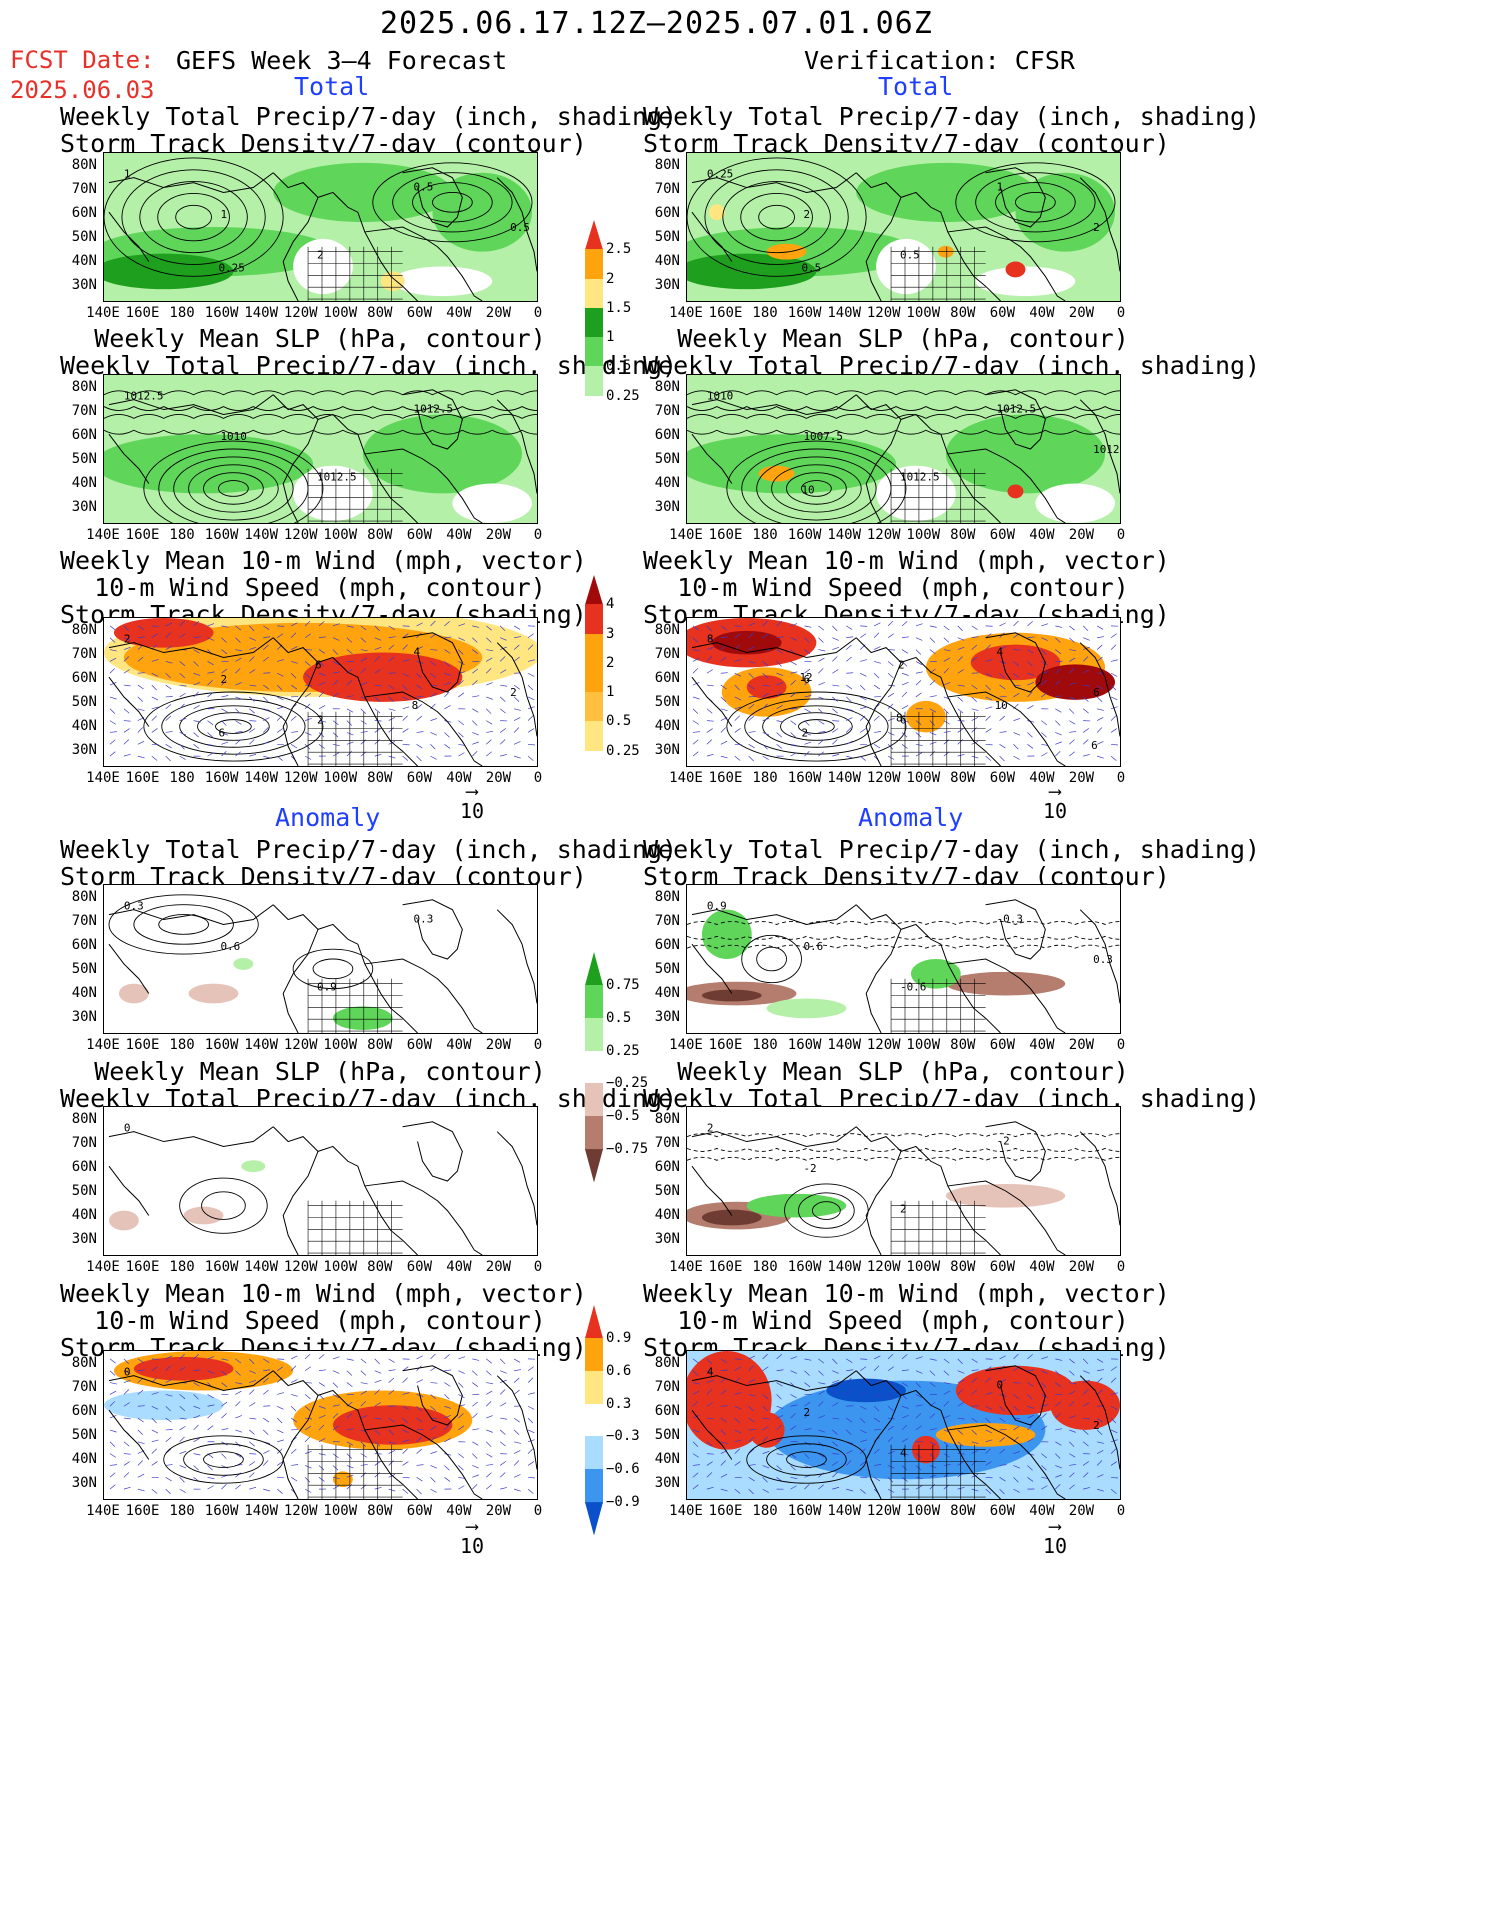  I want to click on colorbar-label: 0.25, so click(623, 395).